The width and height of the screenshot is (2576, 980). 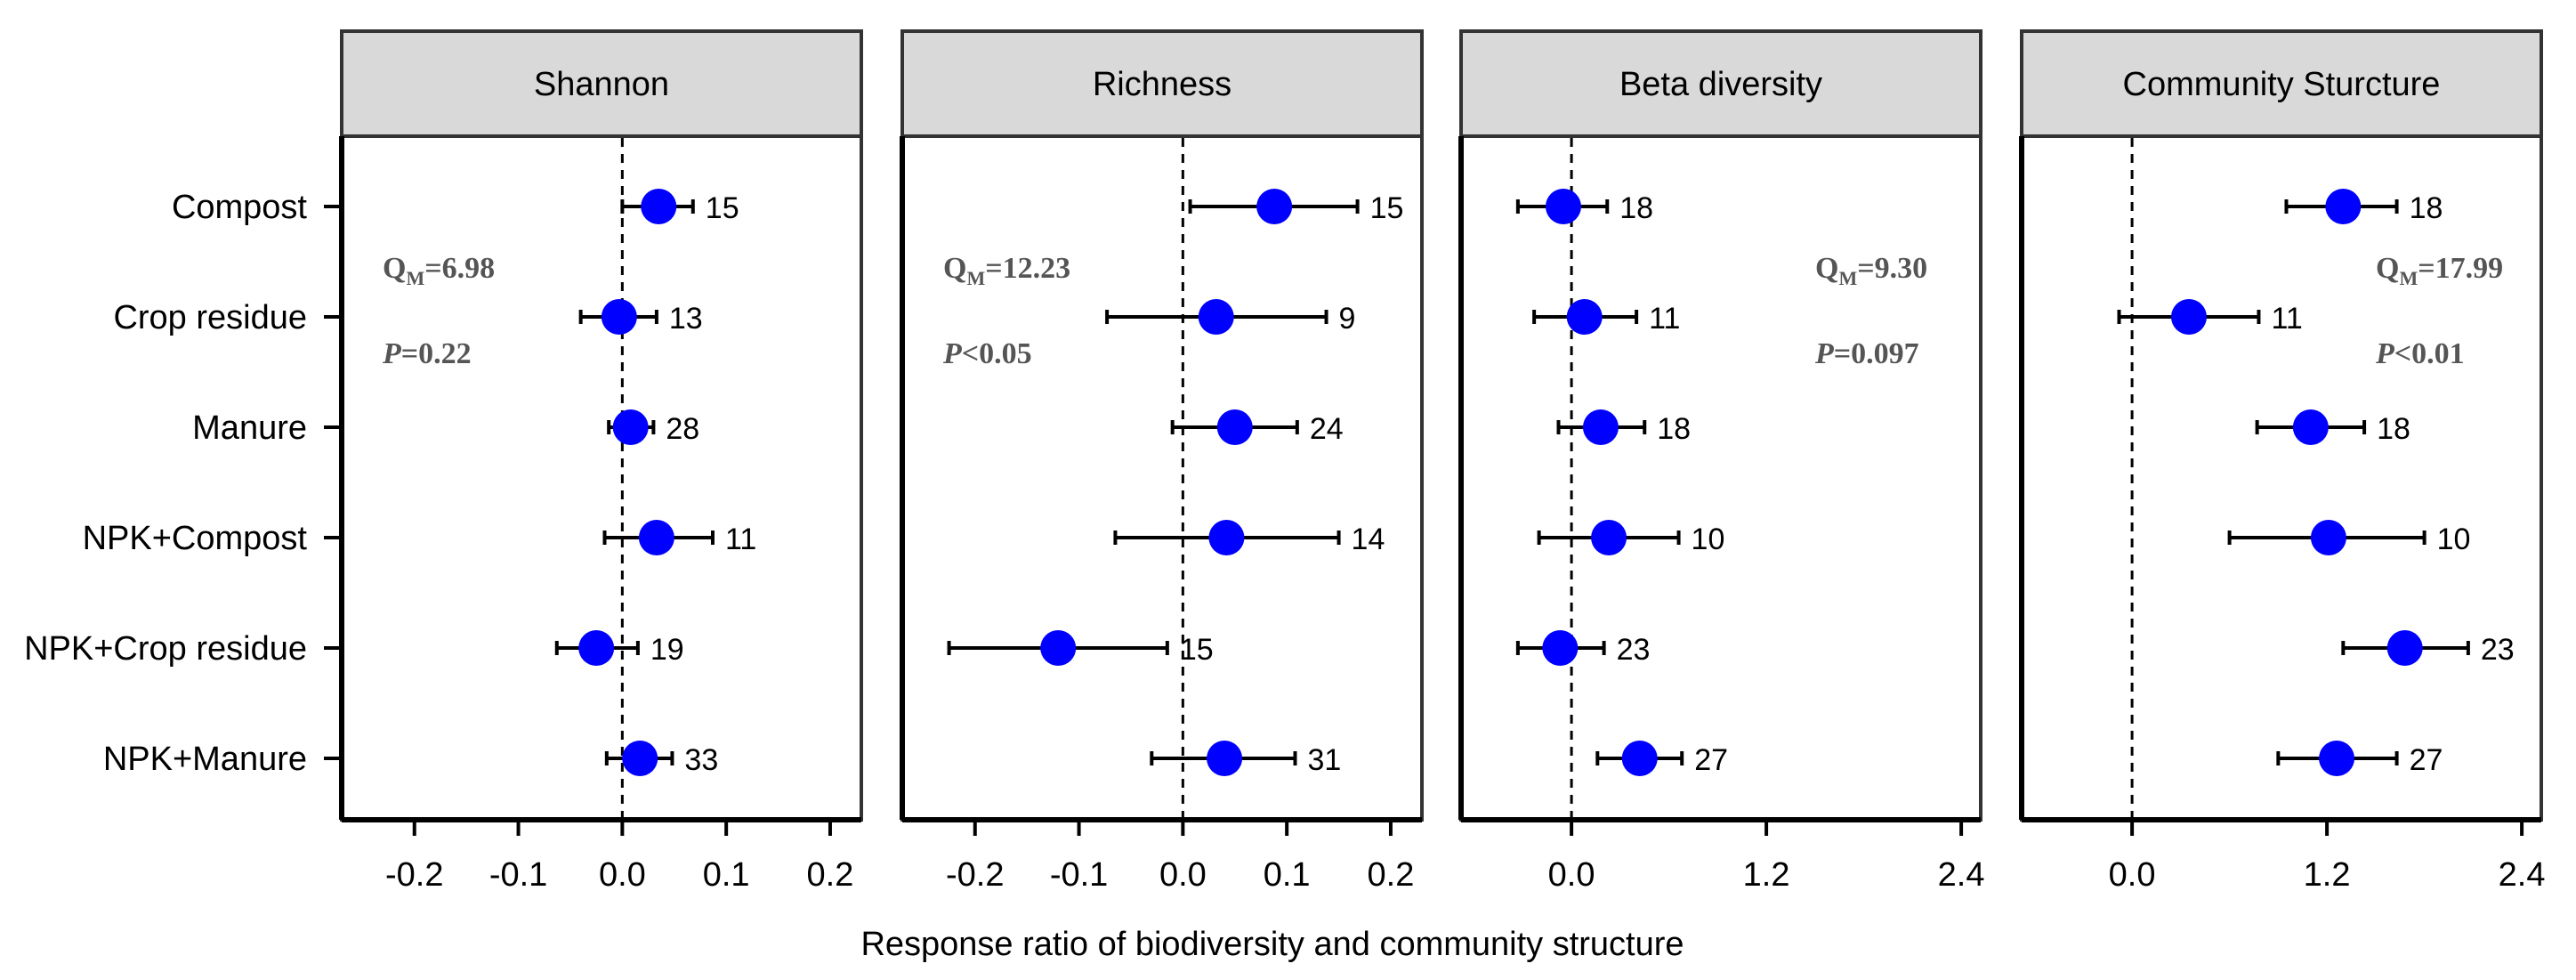 What do you see at coordinates (427, 354) in the screenshot?
I see `p-value: P=0.22` at bounding box center [427, 354].